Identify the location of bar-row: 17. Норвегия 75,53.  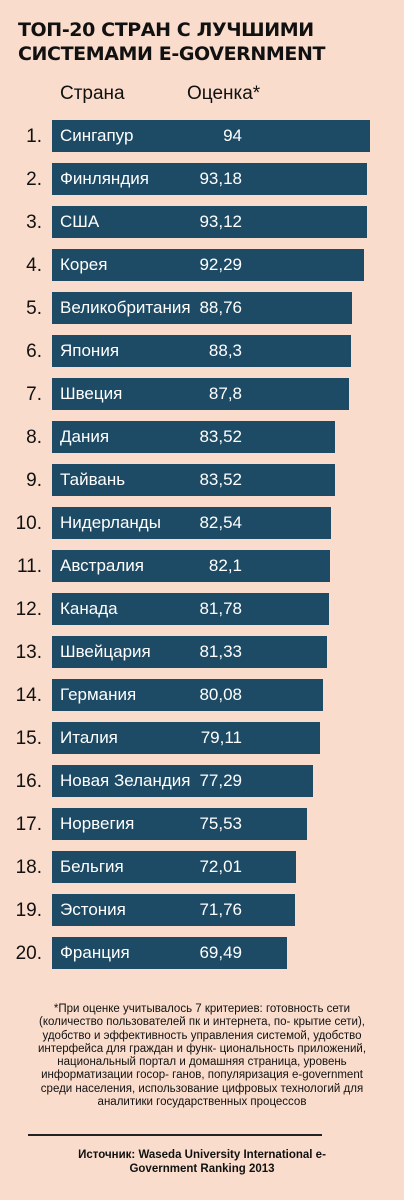
(202, 825).